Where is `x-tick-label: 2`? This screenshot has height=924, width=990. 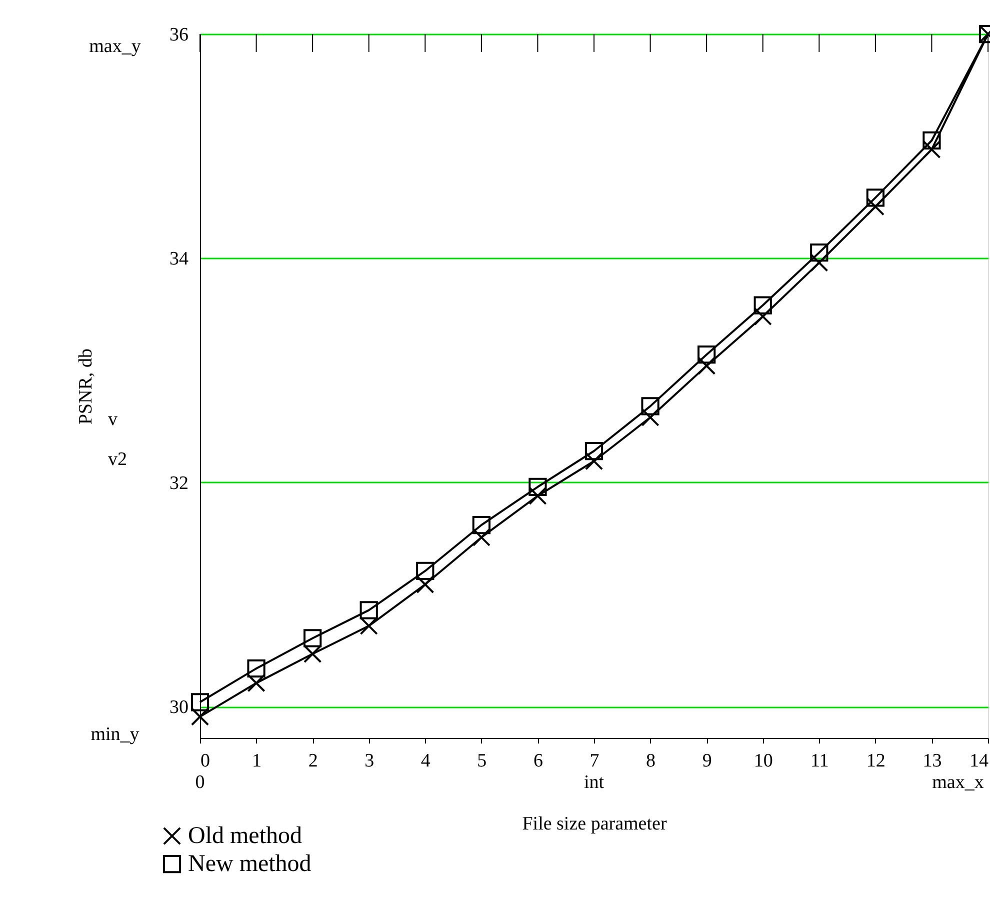
x-tick-label: 2 is located at coordinates (313, 761).